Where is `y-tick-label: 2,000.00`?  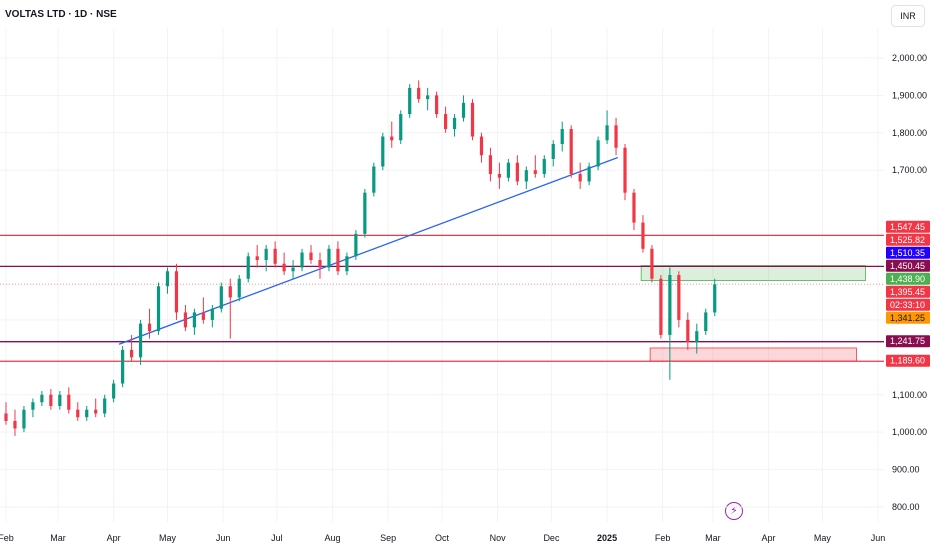
y-tick-label: 2,000.00 is located at coordinates (909, 58).